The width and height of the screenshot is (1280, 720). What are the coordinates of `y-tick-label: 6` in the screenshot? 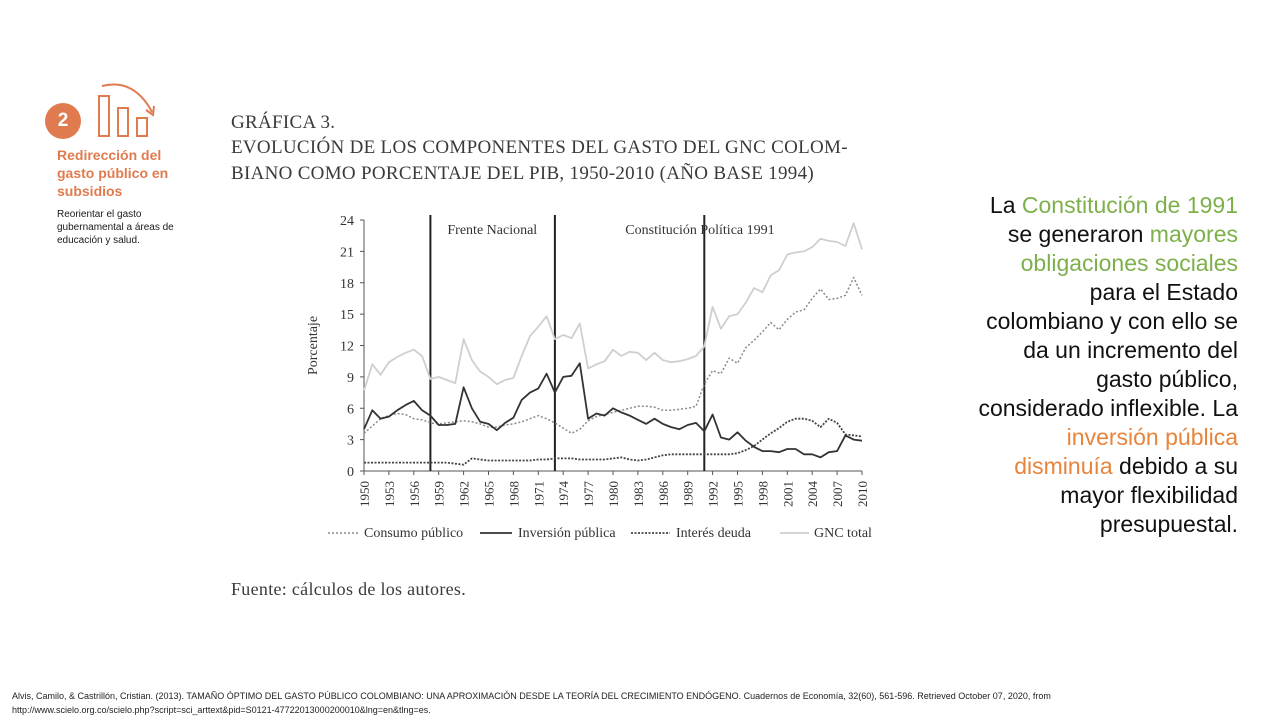 It's located at (350, 409).